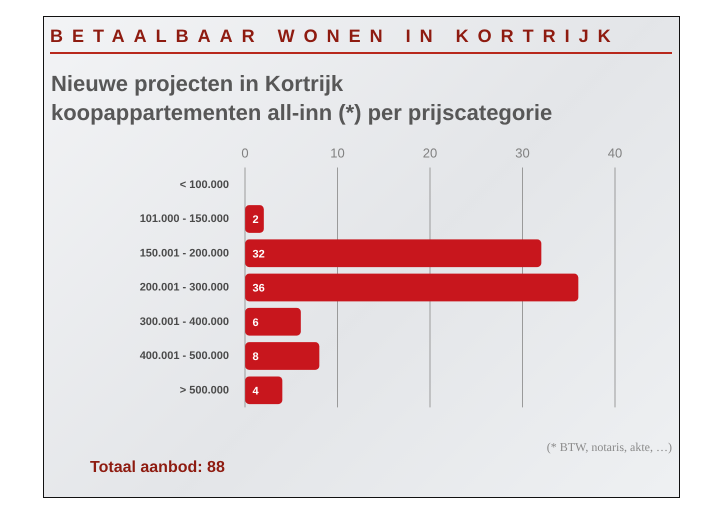 This screenshot has width=728, height=514. Describe the element at coordinates (522, 152) in the screenshot. I see `x-tick-label: 30` at that location.